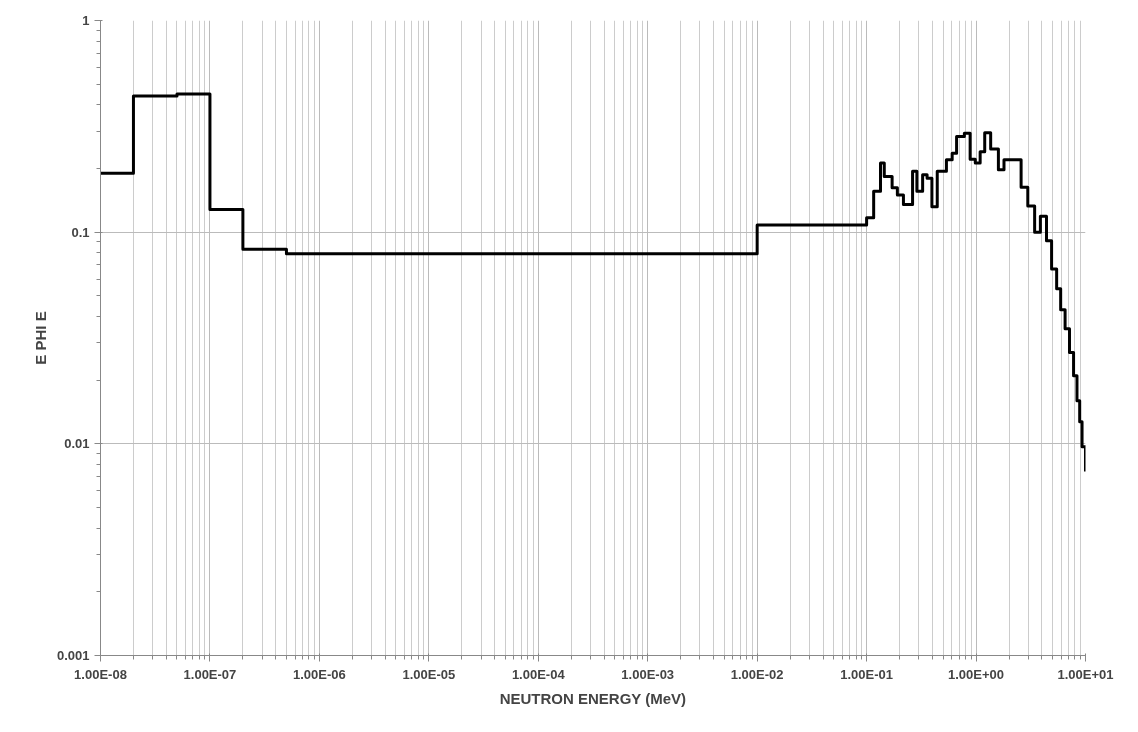 This screenshot has width=1138, height=732. I want to click on x-tick-label: 1.00E-06, so click(319, 674).